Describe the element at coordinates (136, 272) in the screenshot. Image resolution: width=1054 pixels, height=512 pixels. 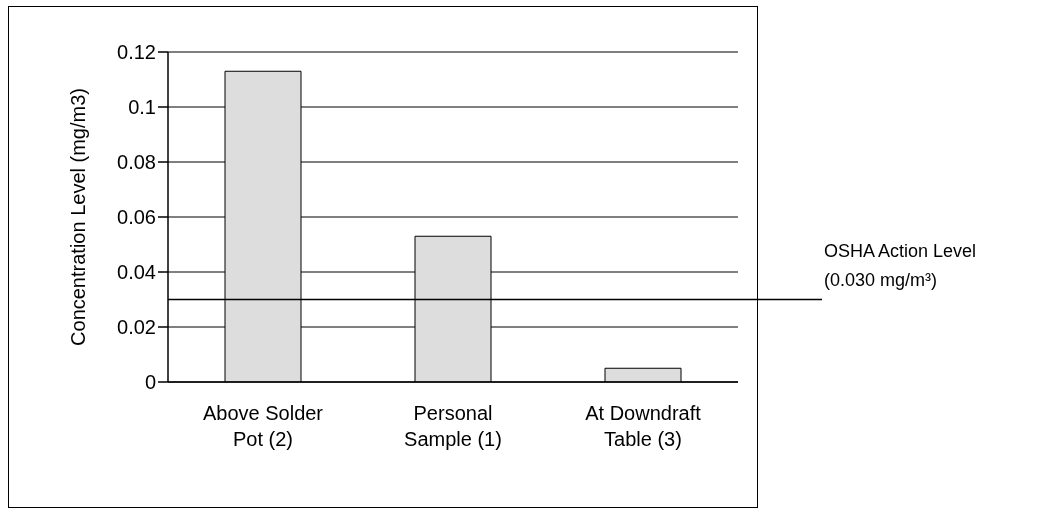
I see `y-tick-label: 0.04` at that location.